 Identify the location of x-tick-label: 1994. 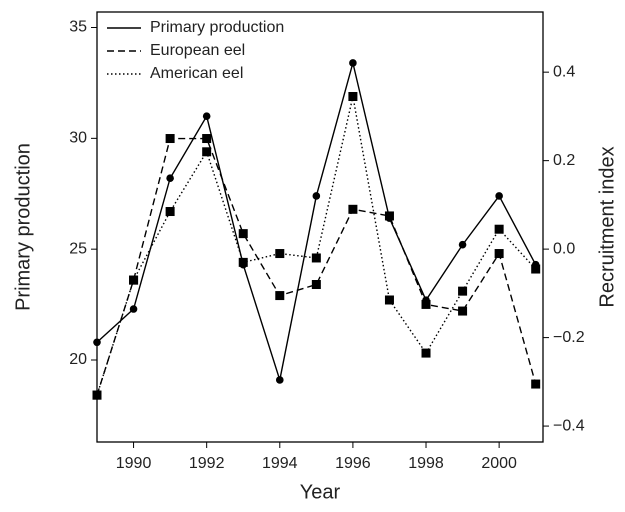
(280, 463).